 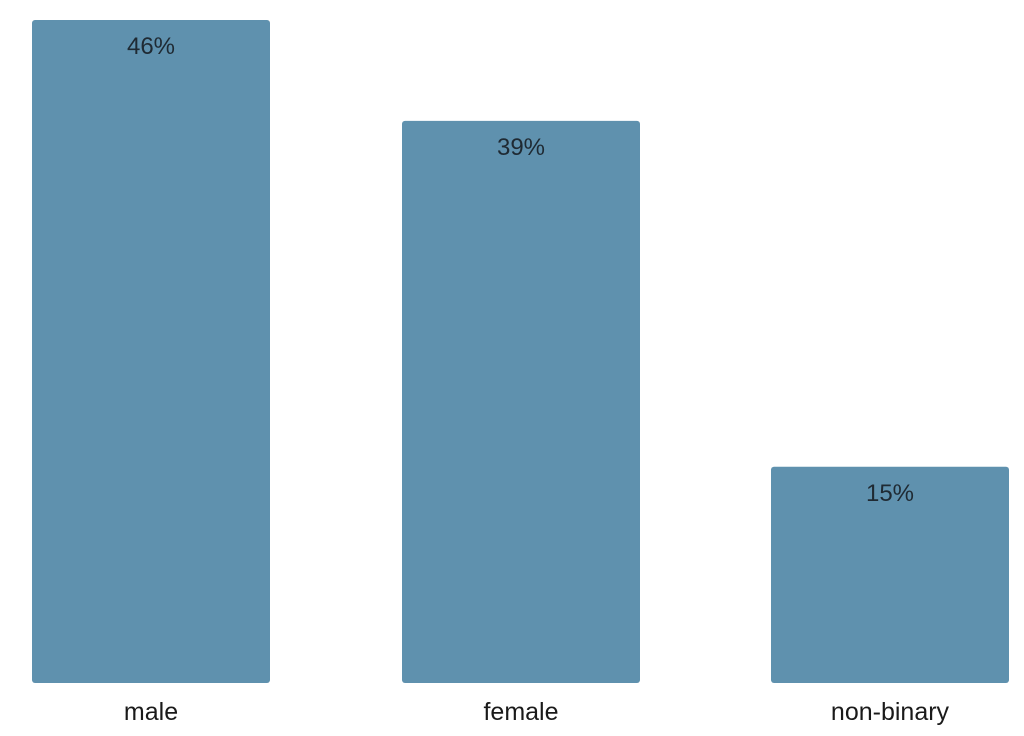 I want to click on category-labels-group: male female non-binary, so click(x=537, y=712).